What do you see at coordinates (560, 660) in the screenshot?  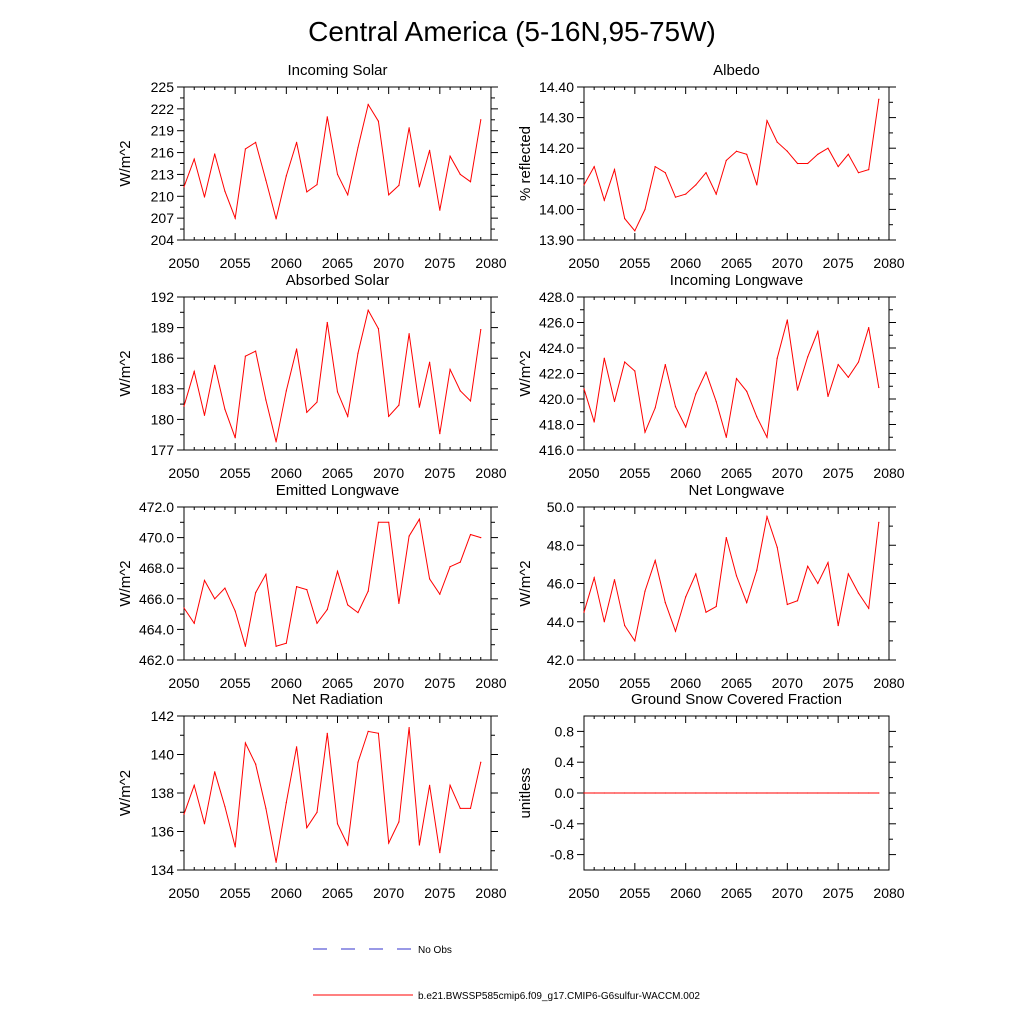 I see `y-tick-label: 42.0` at bounding box center [560, 660].